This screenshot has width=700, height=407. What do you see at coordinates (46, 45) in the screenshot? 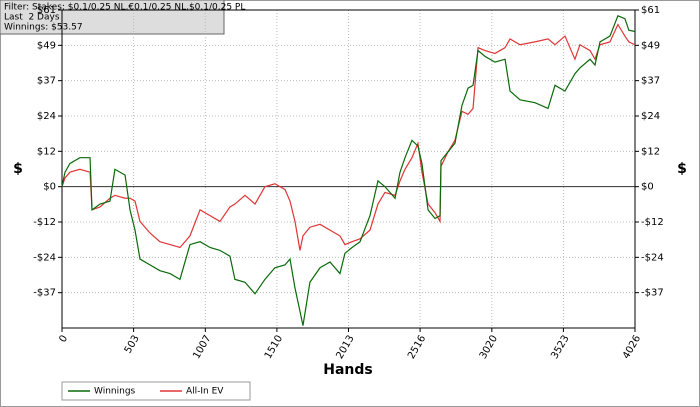
I see `y-tick-label: $49` at bounding box center [46, 45].